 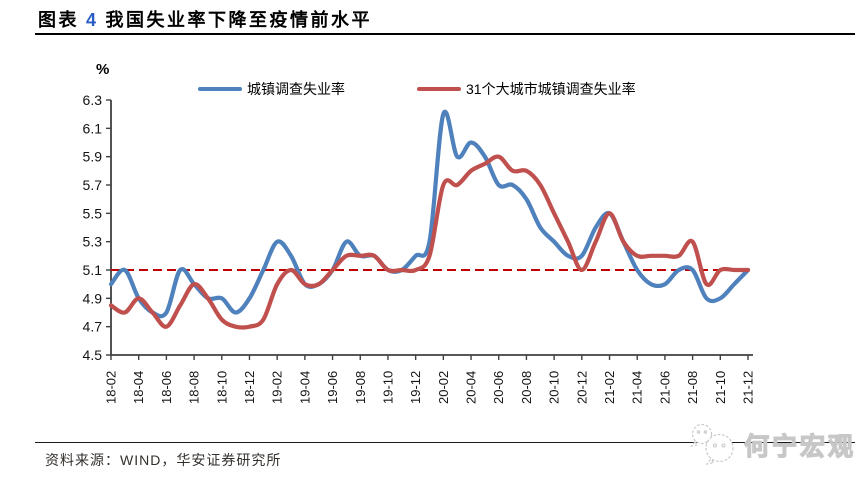 I want to click on legend-label-31cities: 31个大城市城镇调查失业率, so click(x=551, y=89).